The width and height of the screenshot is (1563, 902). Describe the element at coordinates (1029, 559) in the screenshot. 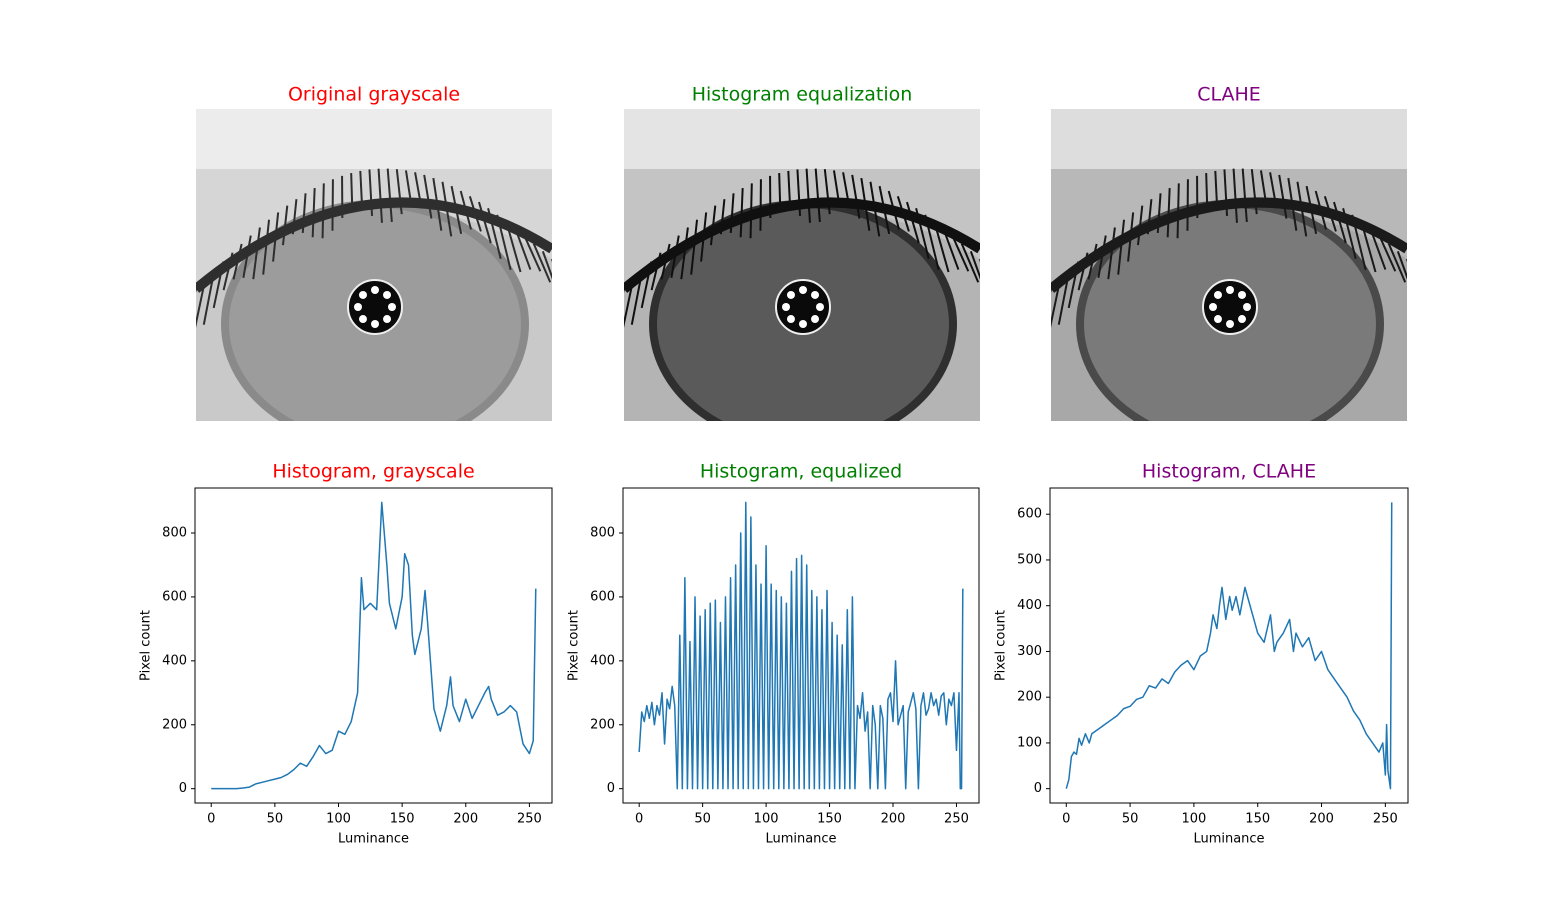

I see `y-tick-label: 500` at that location.